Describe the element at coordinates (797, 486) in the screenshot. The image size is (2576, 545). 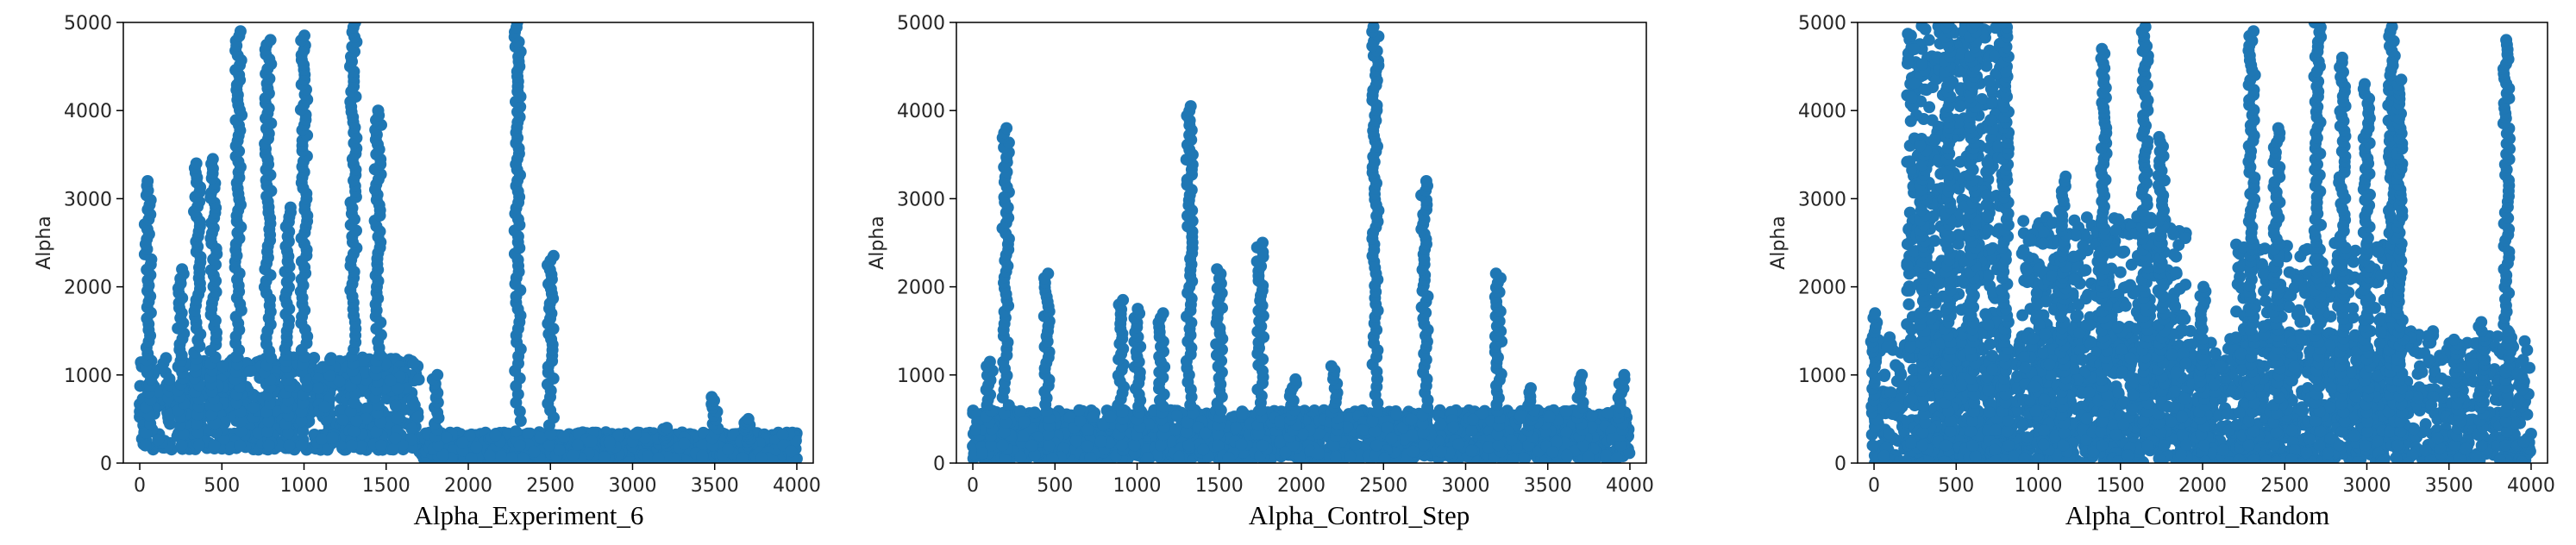
I see `x-tick-label: 4000` at that location.